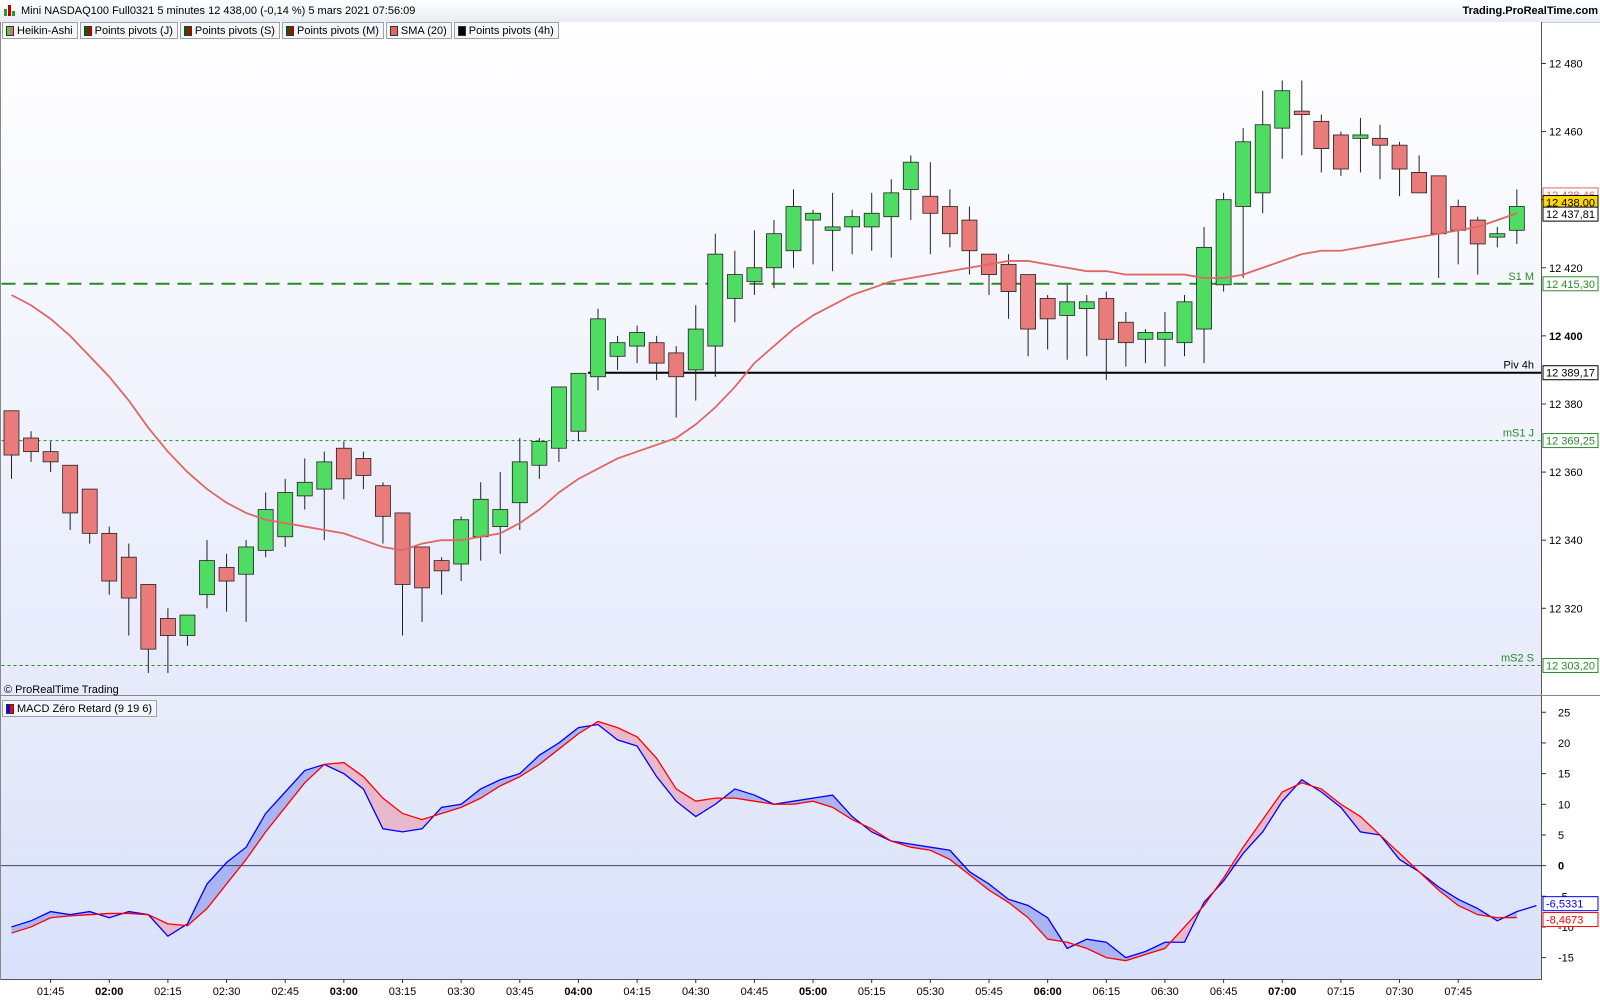  I want to click on legend-label: Heikin-Ashi, so click(45, 30).